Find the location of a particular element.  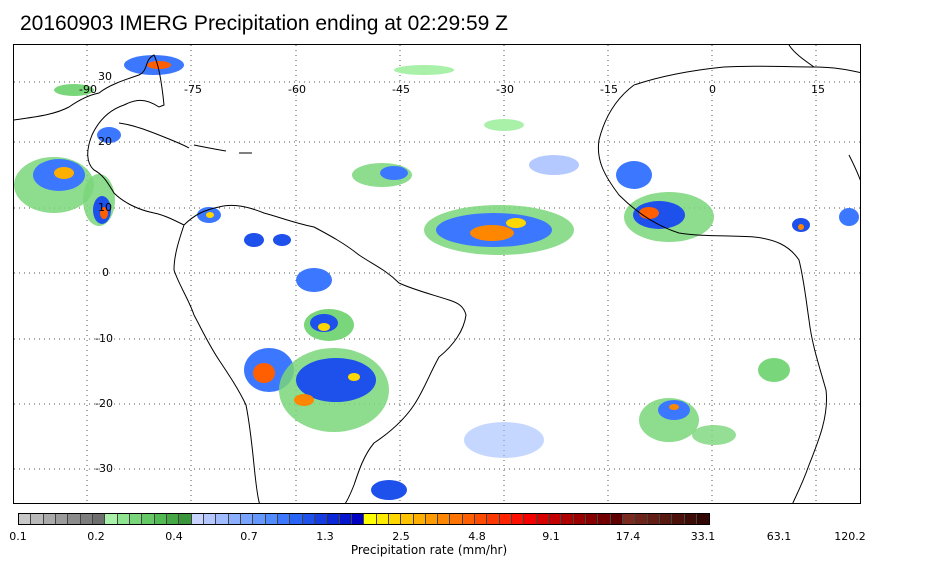

lon-label: -45 is located at coordinates (401, 89).